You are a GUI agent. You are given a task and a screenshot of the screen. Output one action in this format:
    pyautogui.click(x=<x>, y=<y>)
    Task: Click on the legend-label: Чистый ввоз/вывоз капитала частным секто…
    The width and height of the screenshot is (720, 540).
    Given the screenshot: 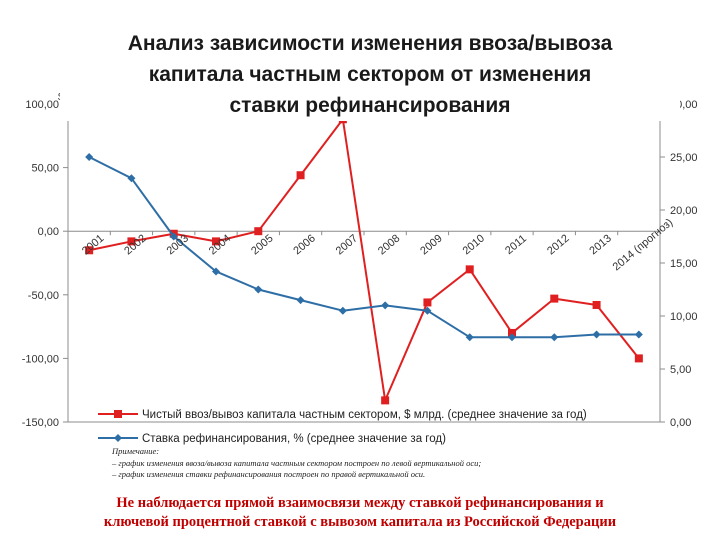 What is the action you would take?
    pyautogui.click(x=364, y=415)
    